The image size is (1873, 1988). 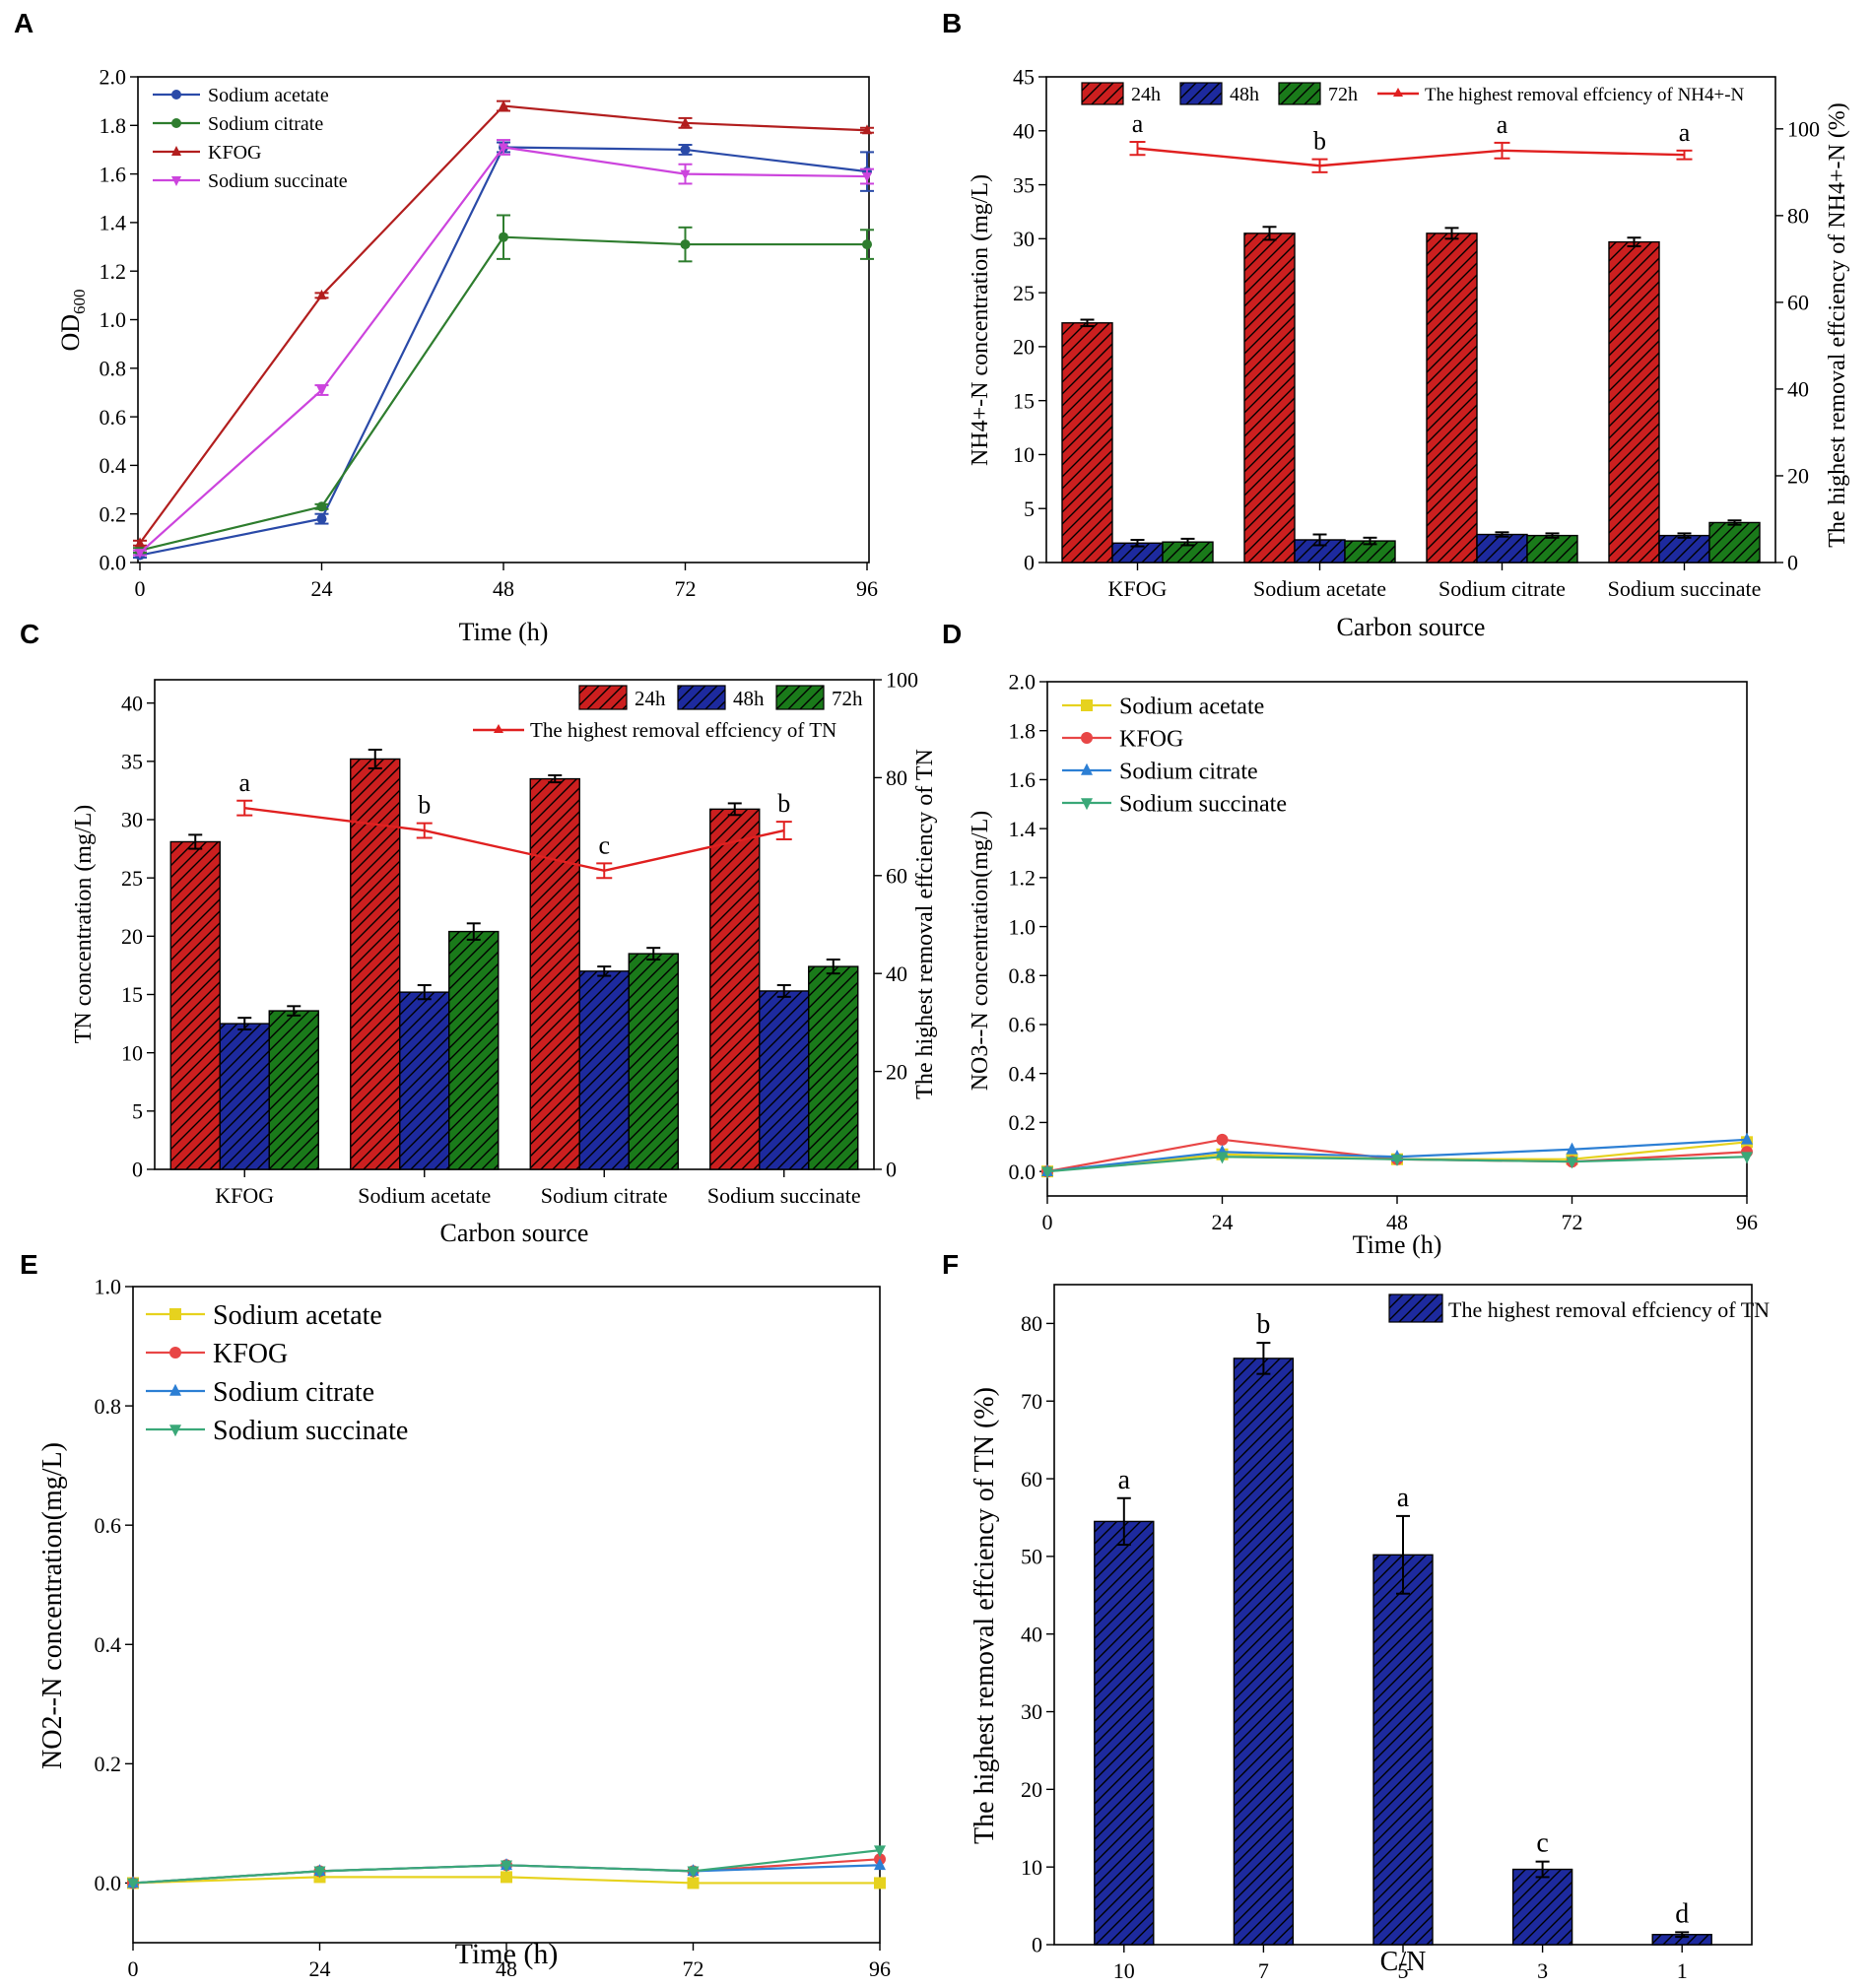 What do you see at coordinates (693, 1969) in the screenshot?
I see `x-tick-label: 72` at bounding box center [693, 1969].